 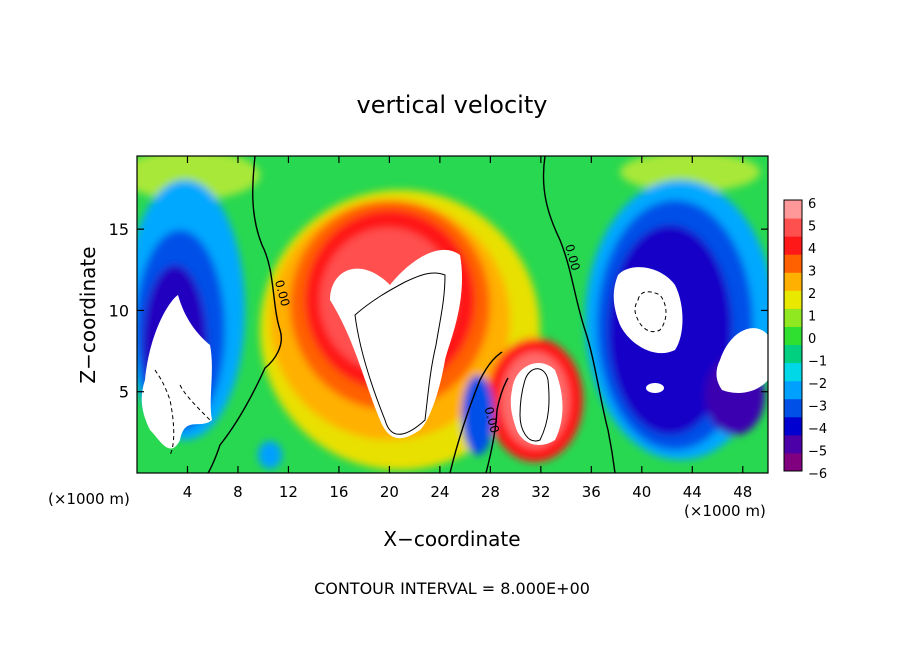 What do you see at coordinates (812, 294) in the screenshot?
I see `colorbar-tick-label: 2` at bounding box center [812, 294].